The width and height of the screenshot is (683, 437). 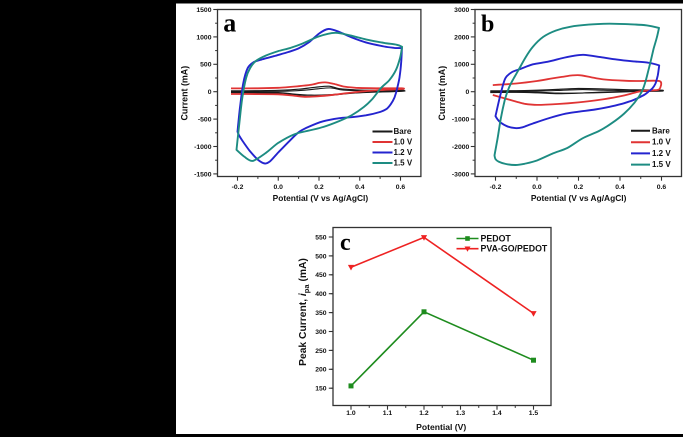 I want to click on svg-text: -500, so click(x=205, y=120).